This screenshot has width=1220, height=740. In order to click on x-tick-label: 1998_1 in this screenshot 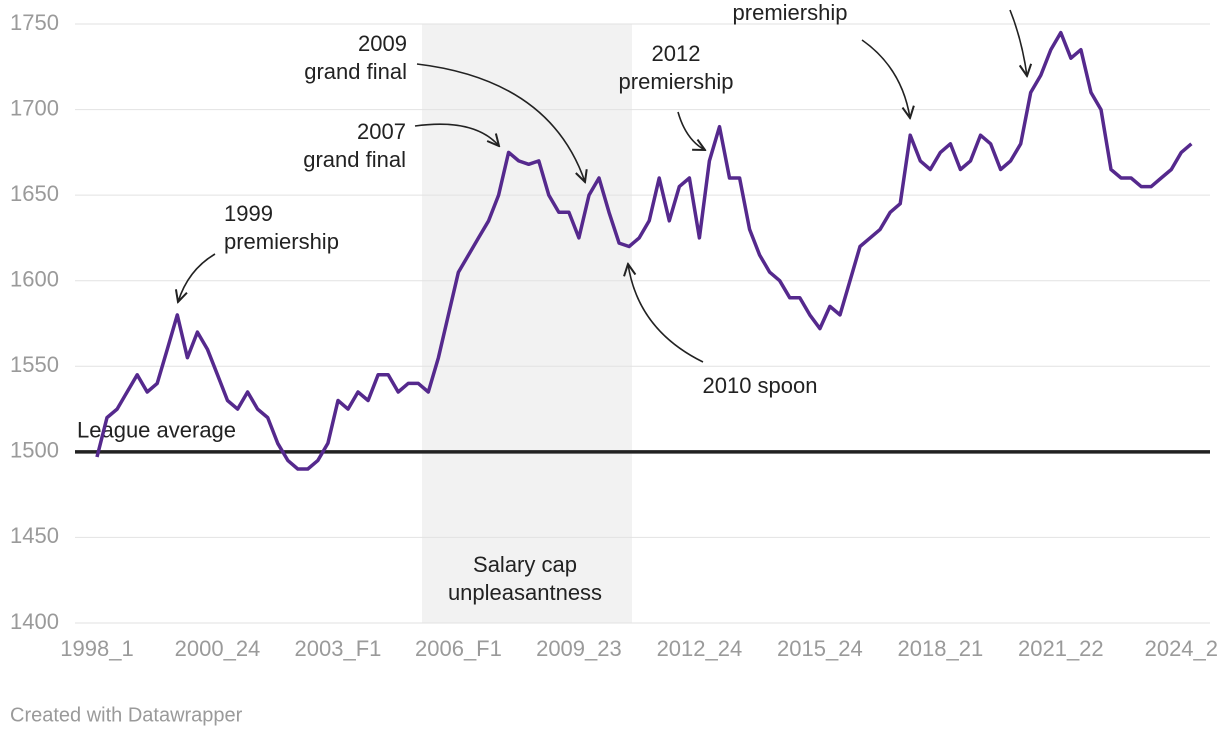, I will do `click(96, 648)`.